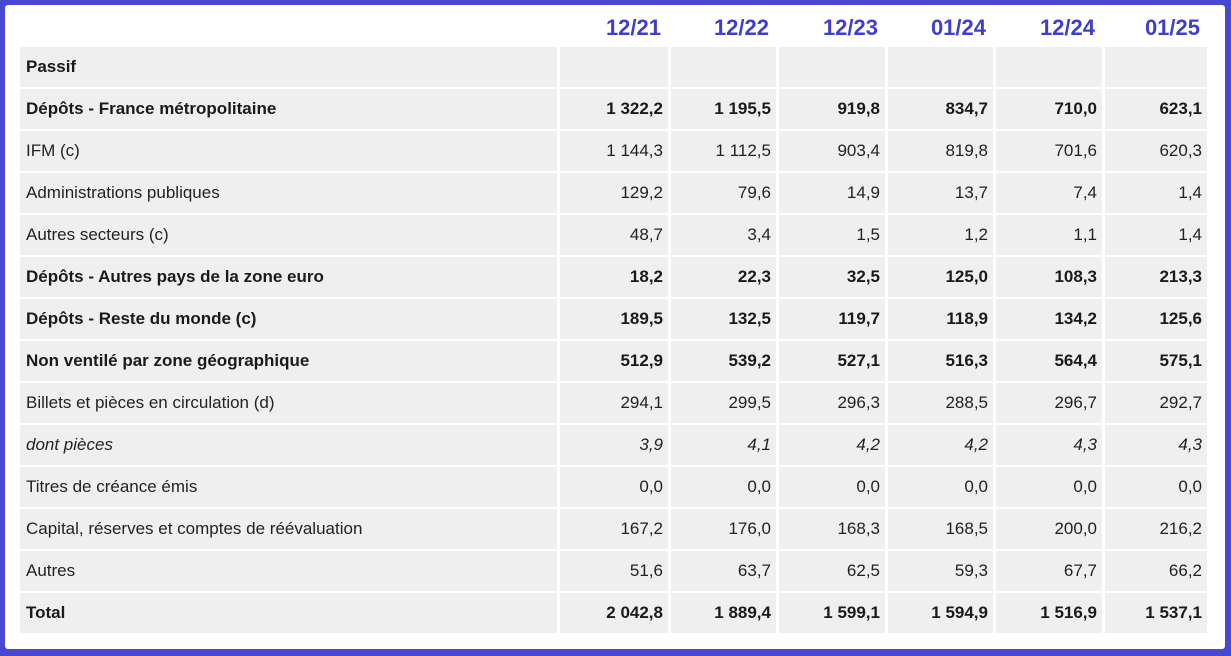 The image size is (1231, 656). Describe the element at coordinates (1049, 151) in the screenshot. I see `table-cell: 701,6` at that location.